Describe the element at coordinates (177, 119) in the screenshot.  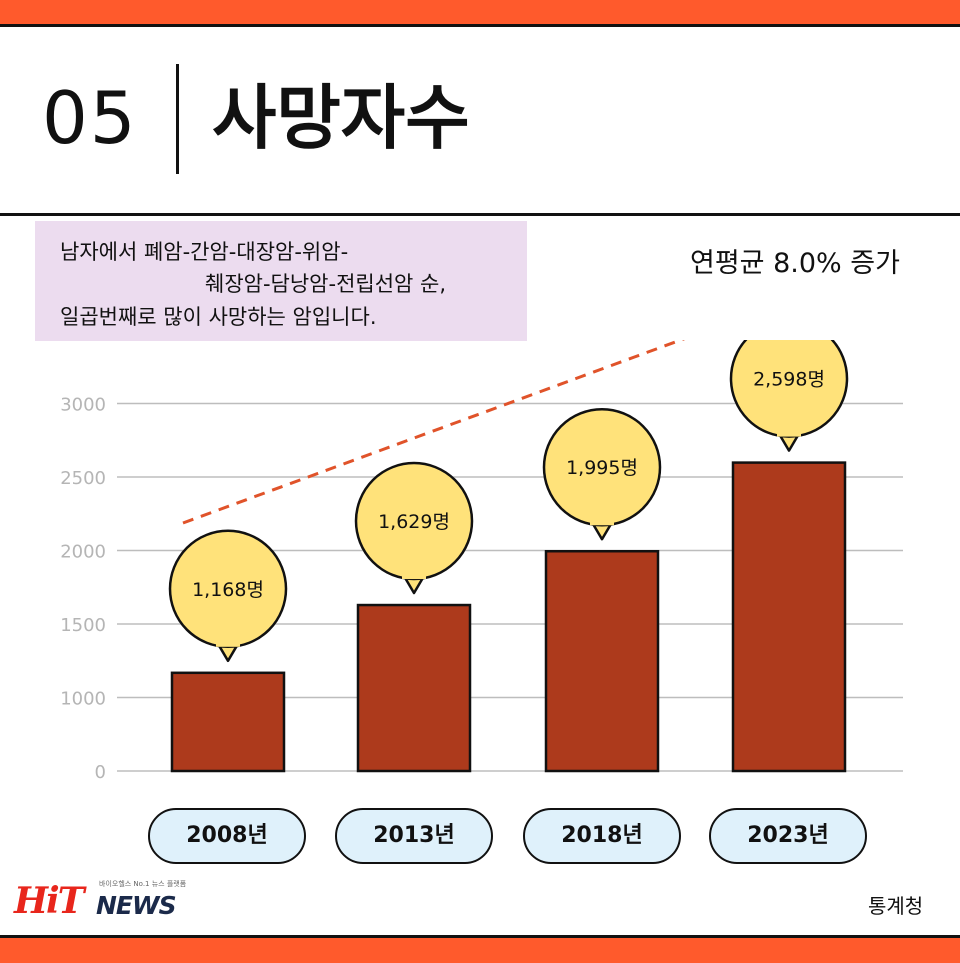
I see `header-divider` at that location.